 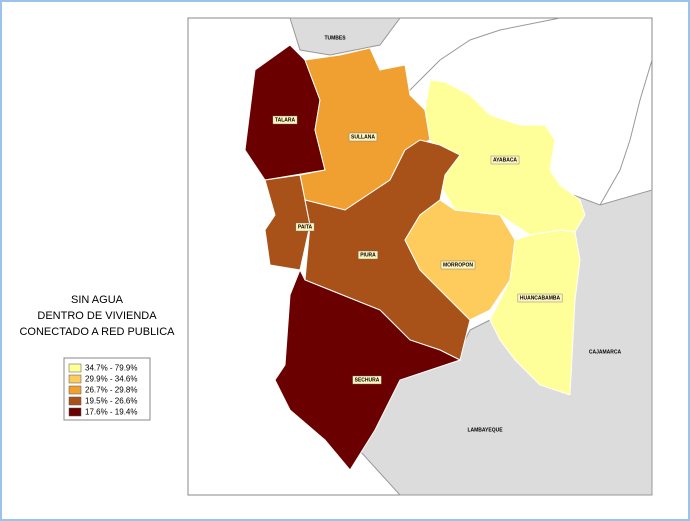 What do you see at coordinates (97, 316) in the screenshot?
I see `title-line: DENTRO DE VIVIENDA` at bounding box center [97, 316].